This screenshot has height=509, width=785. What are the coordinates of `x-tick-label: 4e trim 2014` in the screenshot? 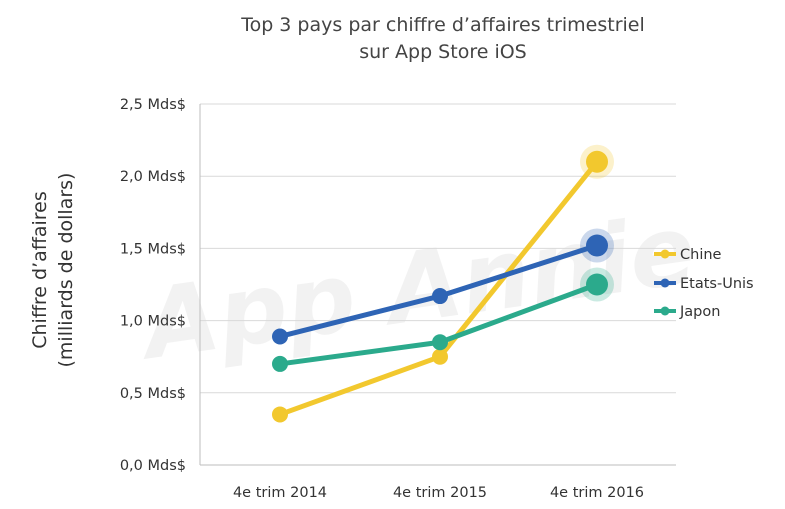 It's located at (280, 493).